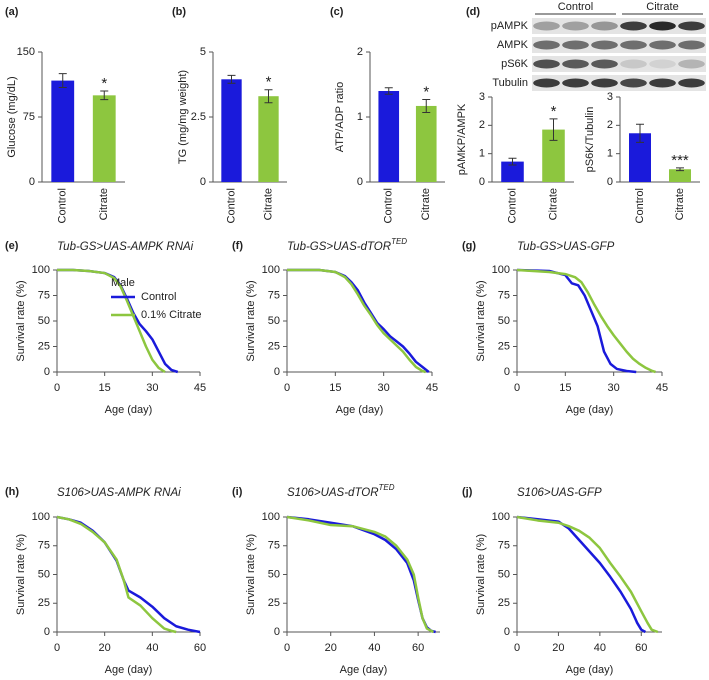  What do you see at coordinates (510, 26) in the screenshot?
I see `blot-row-label: pAMPK` at bounding box center [510, 26].